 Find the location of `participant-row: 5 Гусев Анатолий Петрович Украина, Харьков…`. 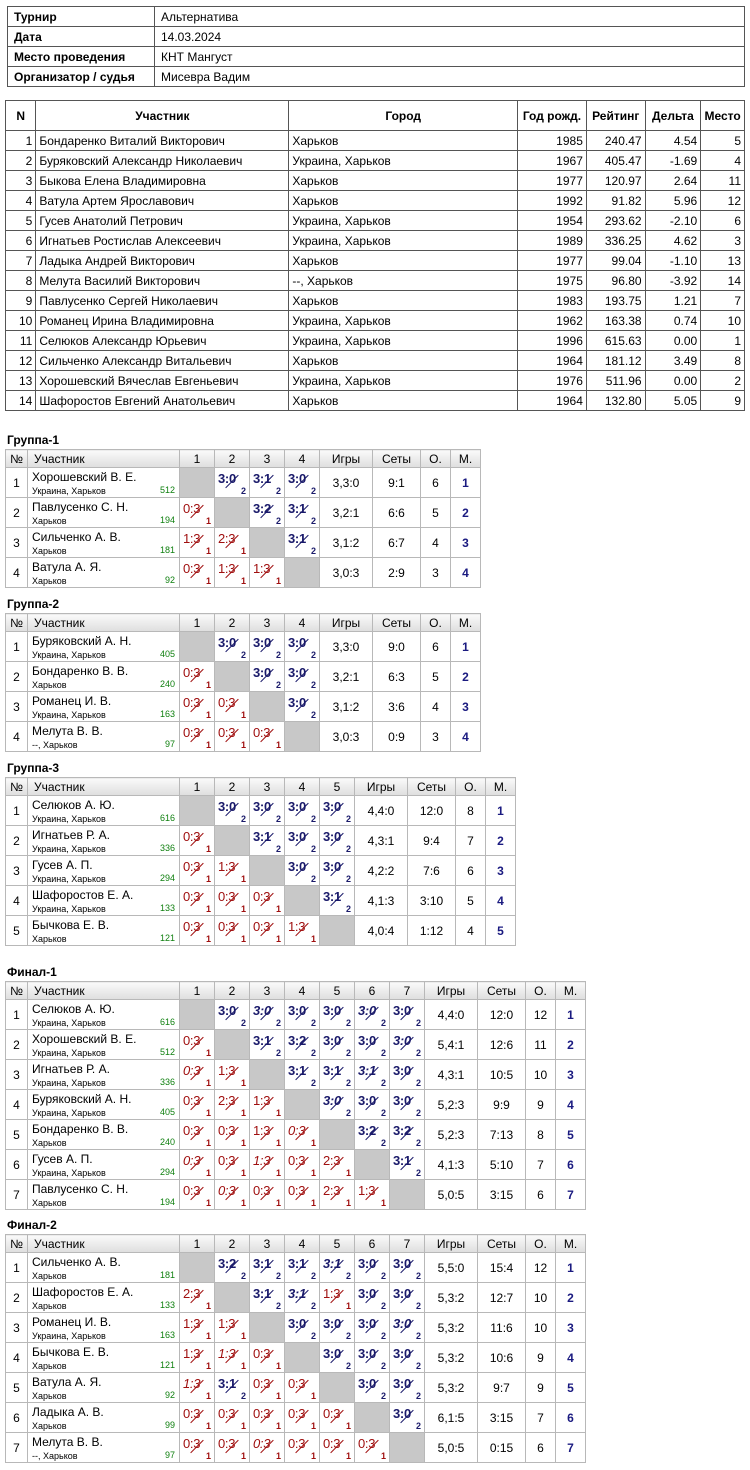

participant-row: 5 Гусев Анатолий Петрович Украина, Харьков… is located at coordinates (374, 220).